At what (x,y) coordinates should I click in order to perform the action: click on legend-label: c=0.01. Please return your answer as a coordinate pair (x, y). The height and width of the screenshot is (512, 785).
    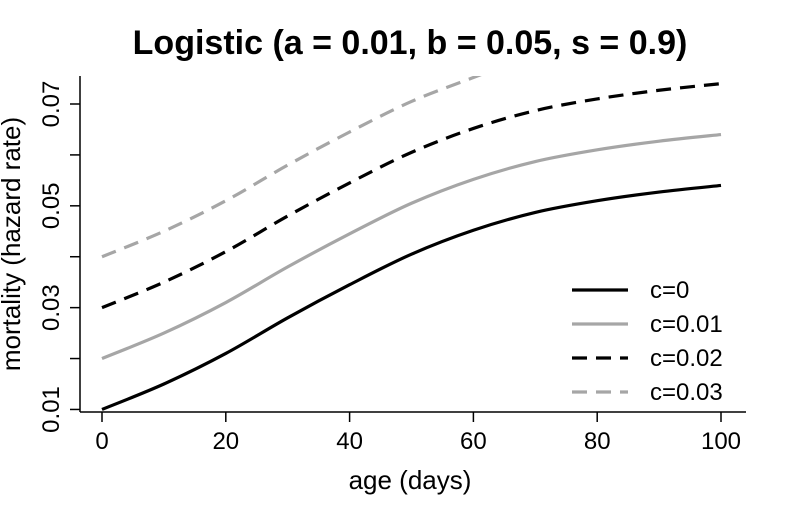
    Looking at the image, I should click on (686, 324).